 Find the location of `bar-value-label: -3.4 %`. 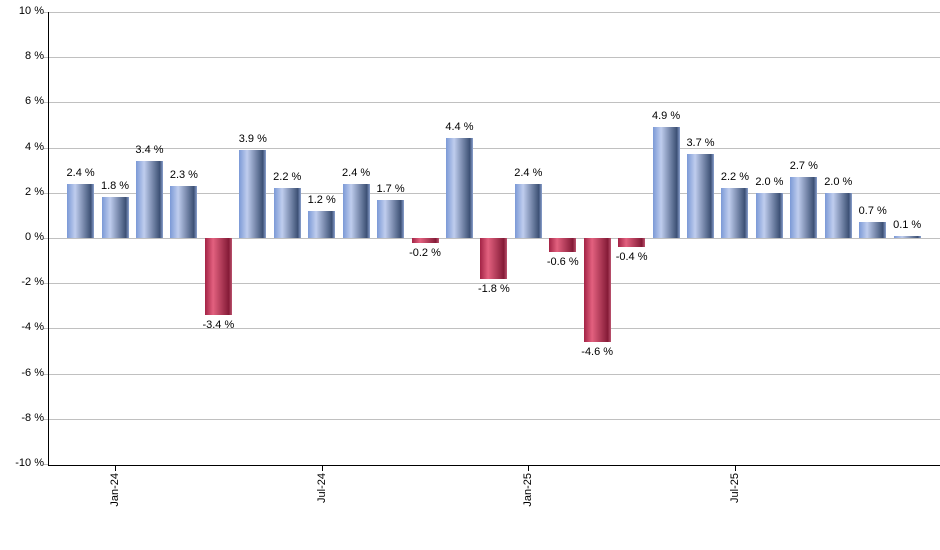

bar-value-label: -3.4 % is located at coordinates (218, 324).